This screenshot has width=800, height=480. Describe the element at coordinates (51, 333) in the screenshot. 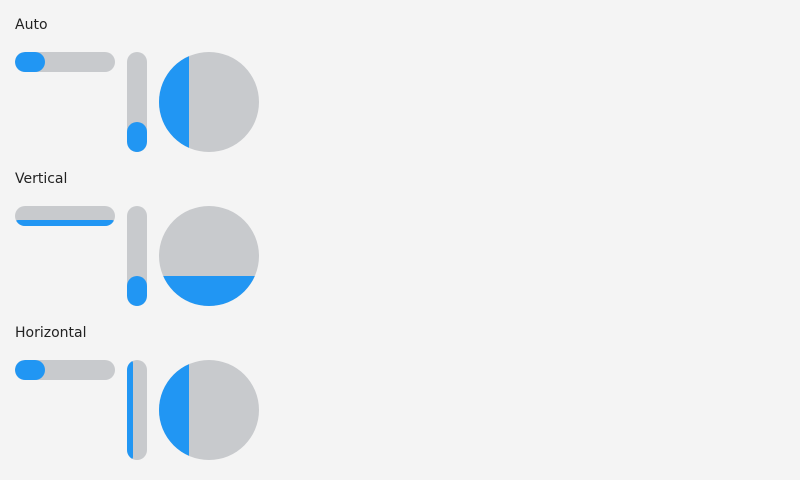

I see `section-label-horizontal: Horizontal` at that location.